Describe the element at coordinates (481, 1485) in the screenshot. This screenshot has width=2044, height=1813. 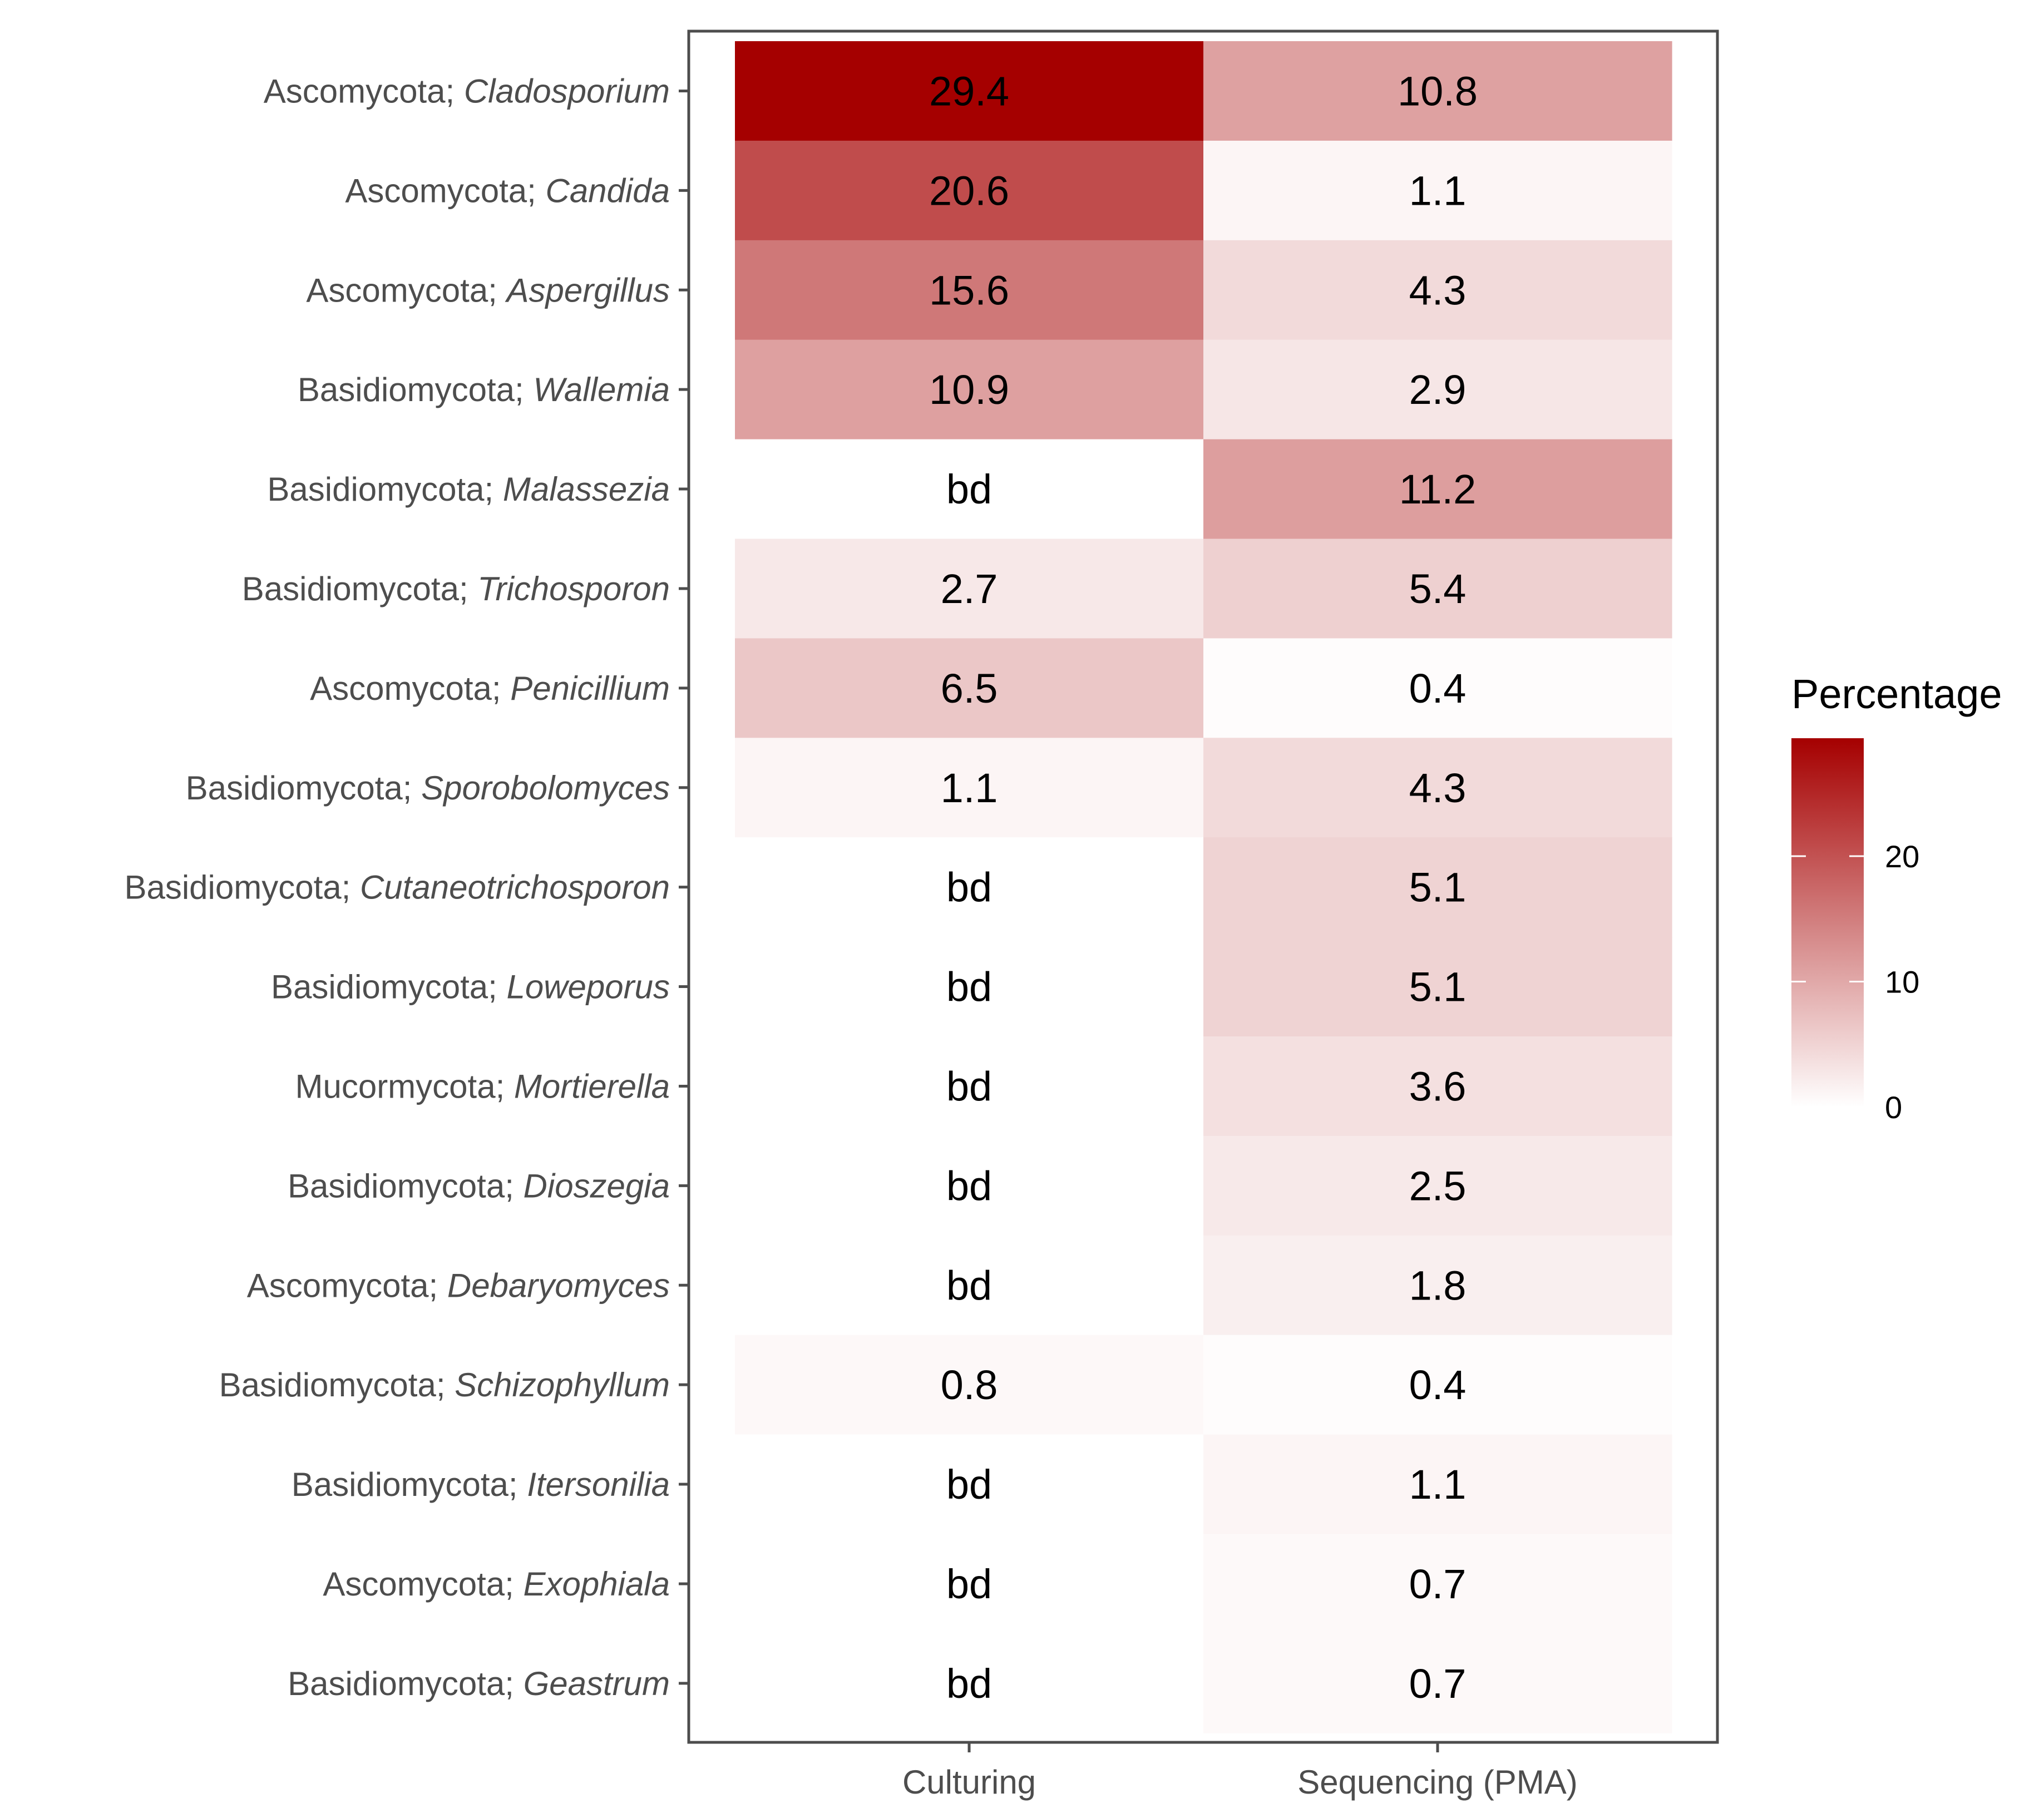
I see `y-tick-label: Basidiomycota; Itersonilia` at that location.